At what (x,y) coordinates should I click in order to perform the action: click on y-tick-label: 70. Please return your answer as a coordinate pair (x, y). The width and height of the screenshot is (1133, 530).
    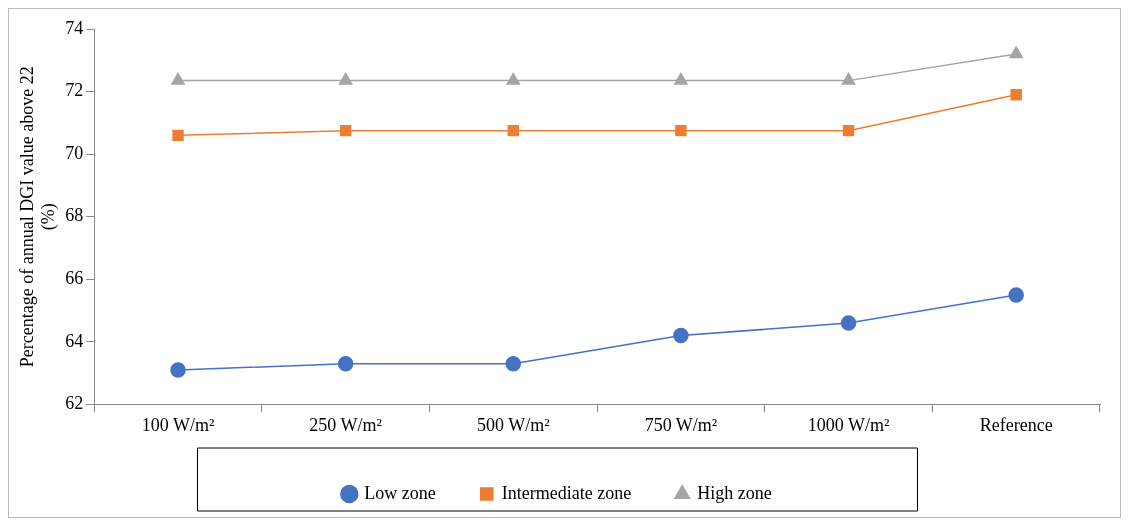
    Looking at the image, I should click on (74, 152).